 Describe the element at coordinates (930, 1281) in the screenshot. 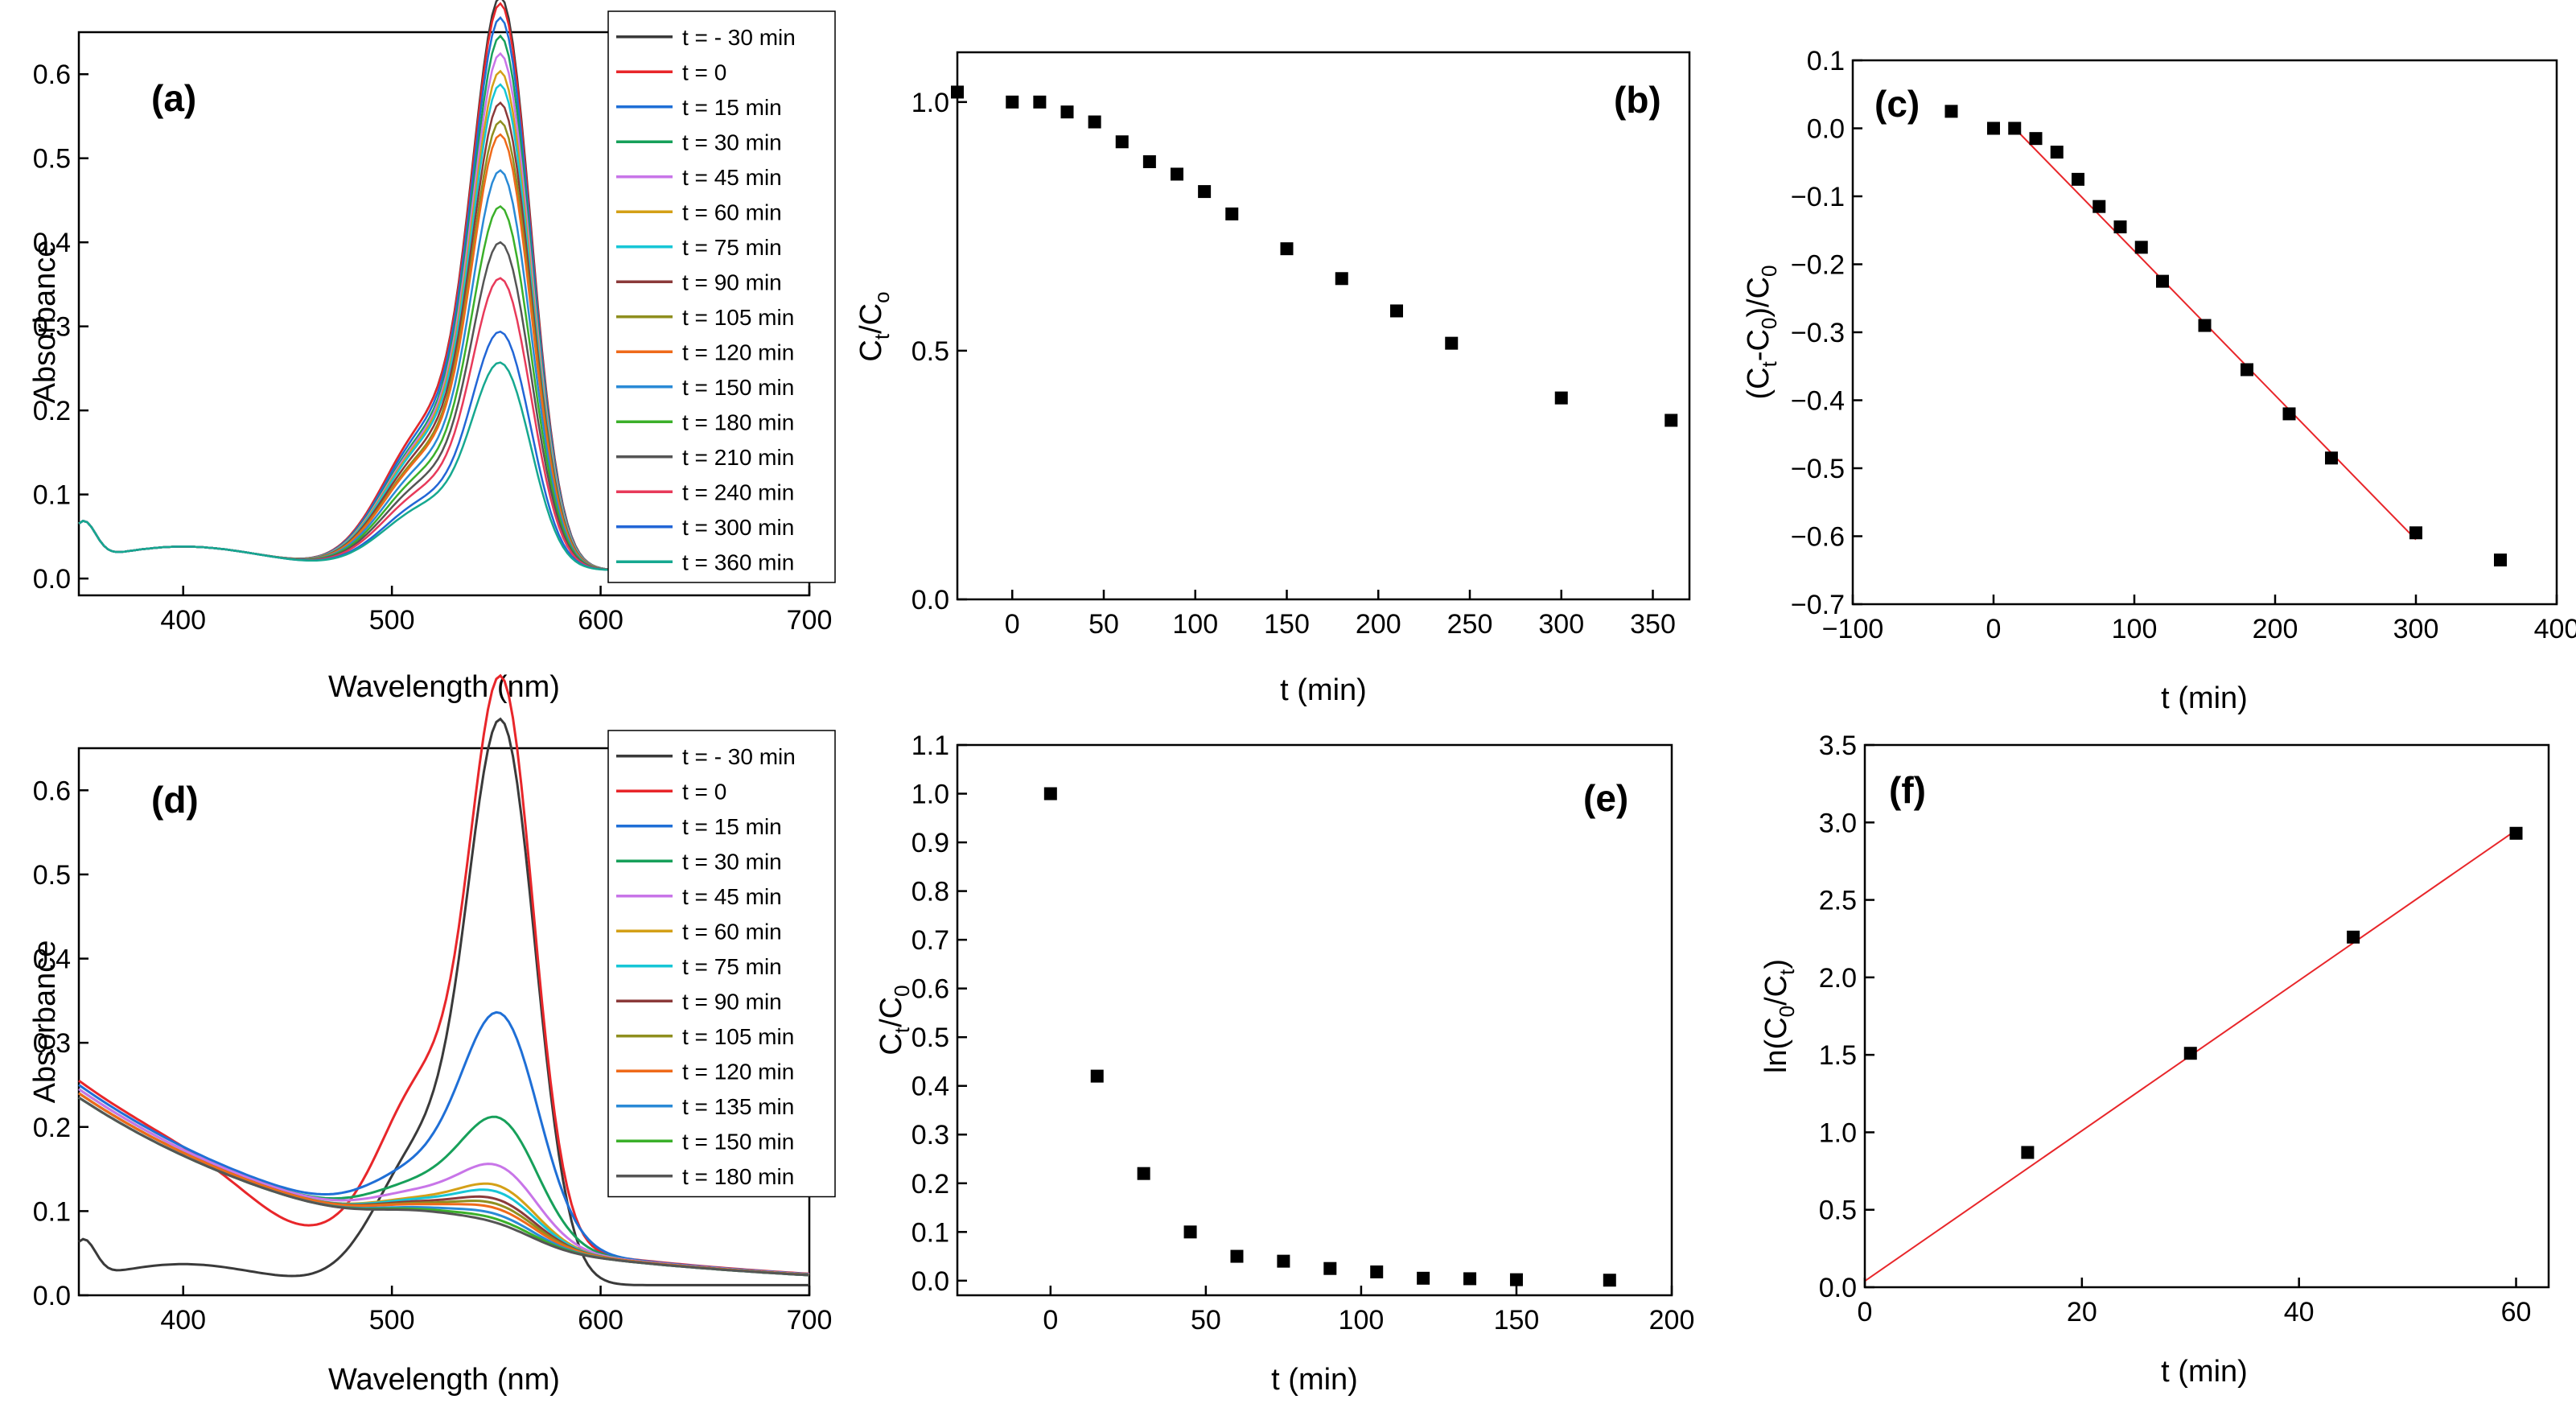

I see `panel-e-ytick-label-0: 0.0` at that location.